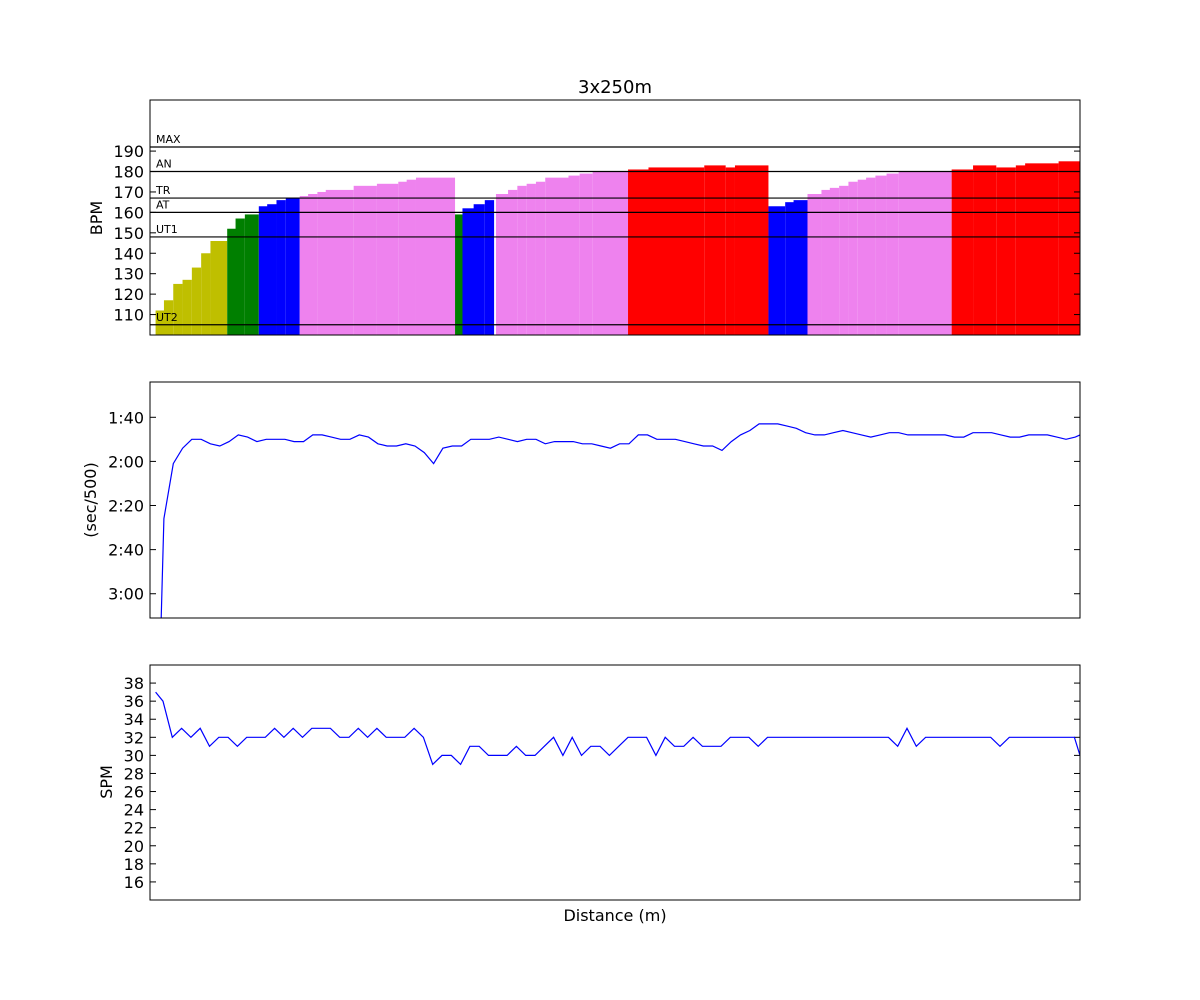  Describe the element at coordinates (134, 846) in the screenshot. I see `stroke-rate-y-tick-label: 20` at that location.